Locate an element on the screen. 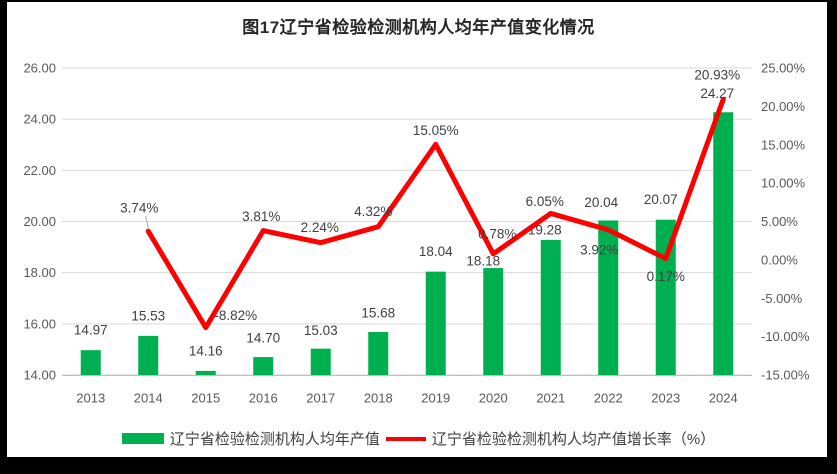 This screenshot has width=837, height=474. y-left-tick-20.00: 20.00 is located at coordinates (39, 221).